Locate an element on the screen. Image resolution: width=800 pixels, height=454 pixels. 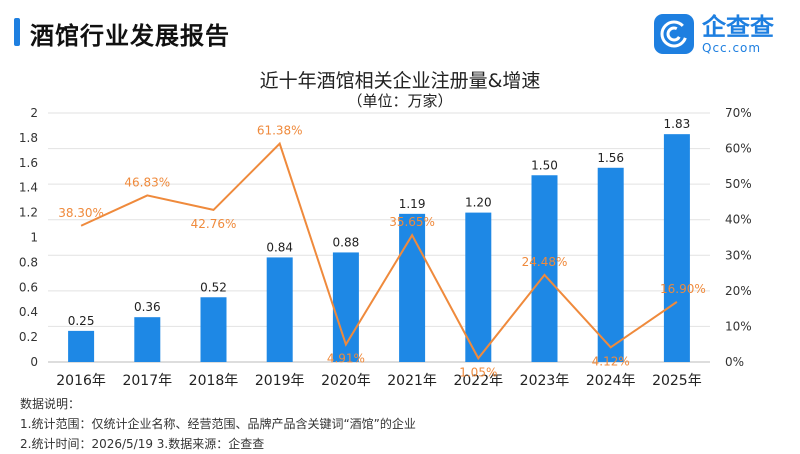
bar-value-label: 1.50 is located at coordinates (544, 165).